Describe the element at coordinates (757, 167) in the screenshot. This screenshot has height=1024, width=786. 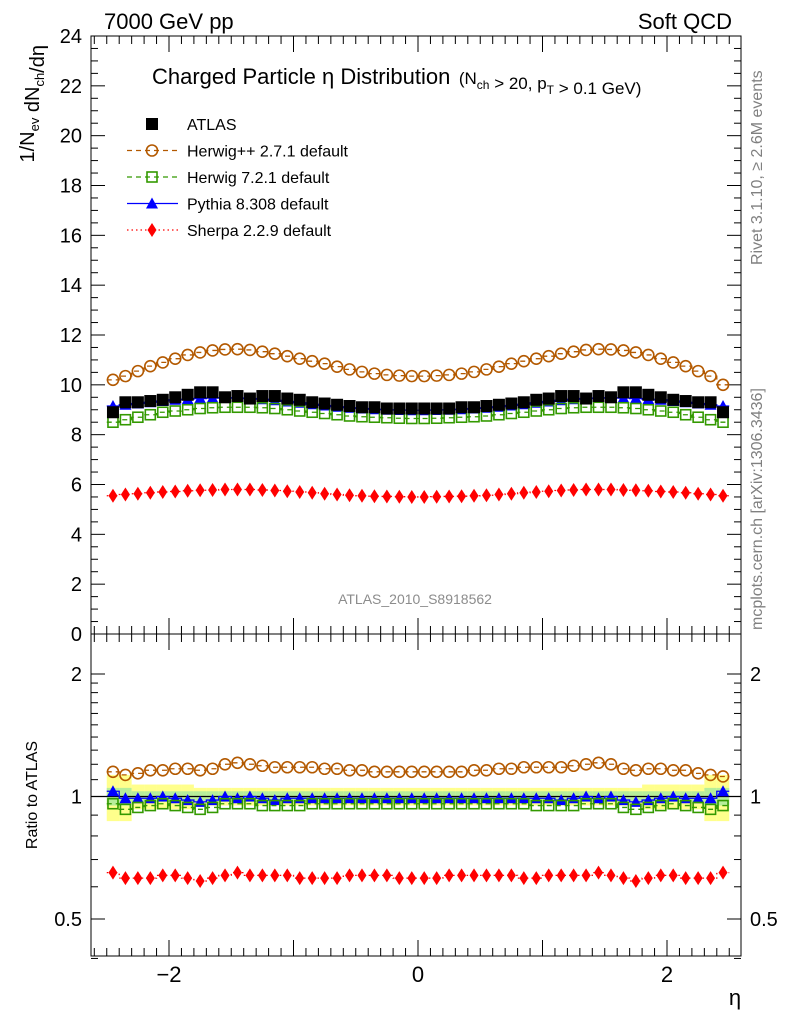
I see `rivet-version-label: Rivet 3.1.10, ≥ 2.6M events` at that location.